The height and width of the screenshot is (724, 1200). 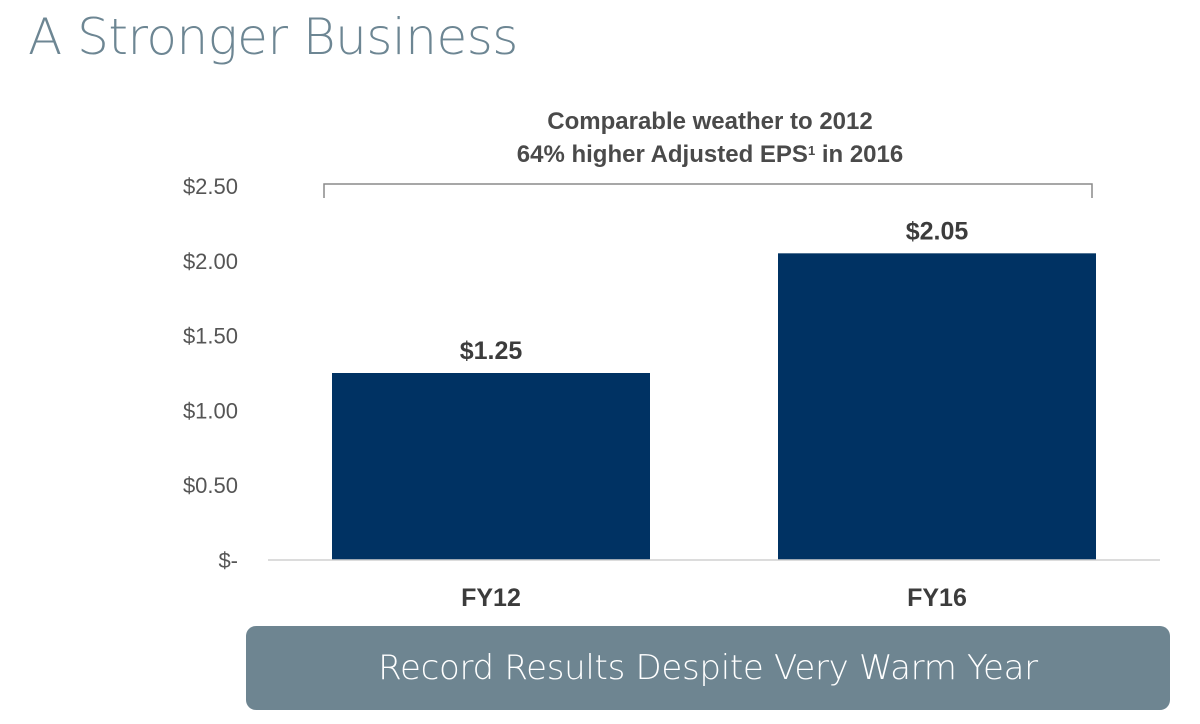 I want to click on y-tick-label: $2.00, so click(x=210, y=261).